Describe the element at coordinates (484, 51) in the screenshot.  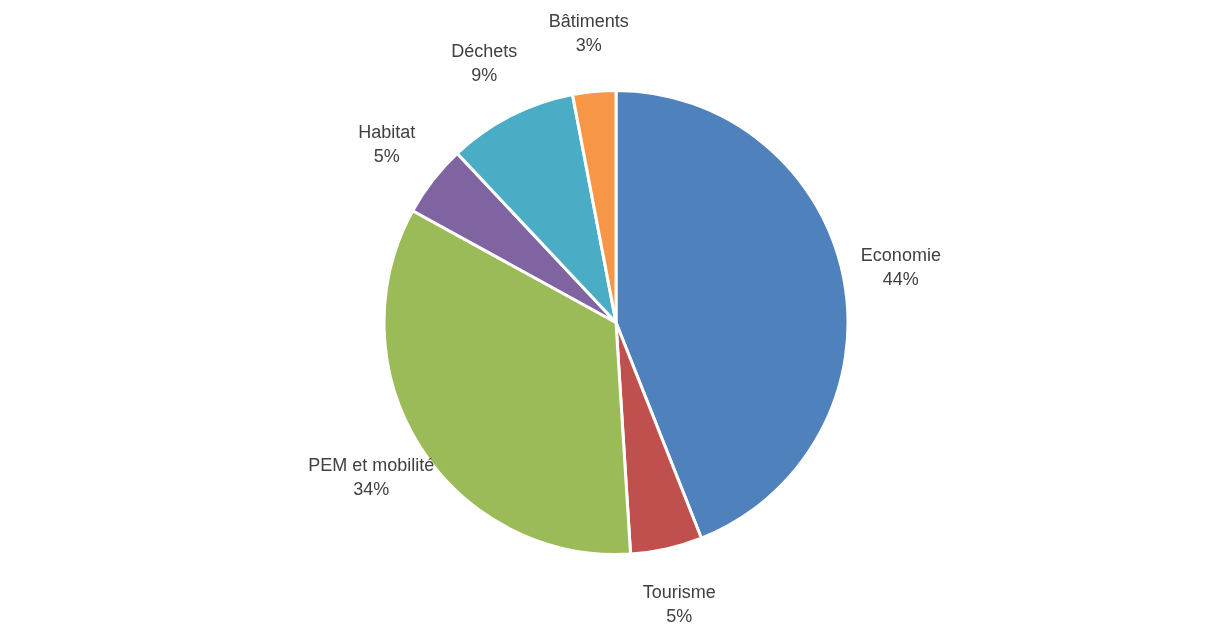
I see `slice-label: Déchets` at that location.